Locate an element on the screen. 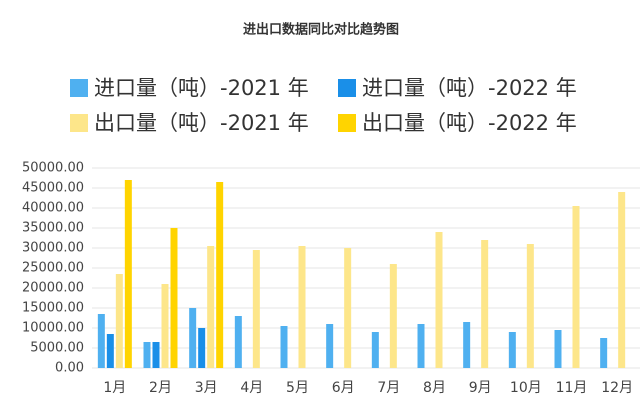 The height and width of the screenshot is (412, 643). y-tick-label: 20000.00 is located at coordinates (53, 288).